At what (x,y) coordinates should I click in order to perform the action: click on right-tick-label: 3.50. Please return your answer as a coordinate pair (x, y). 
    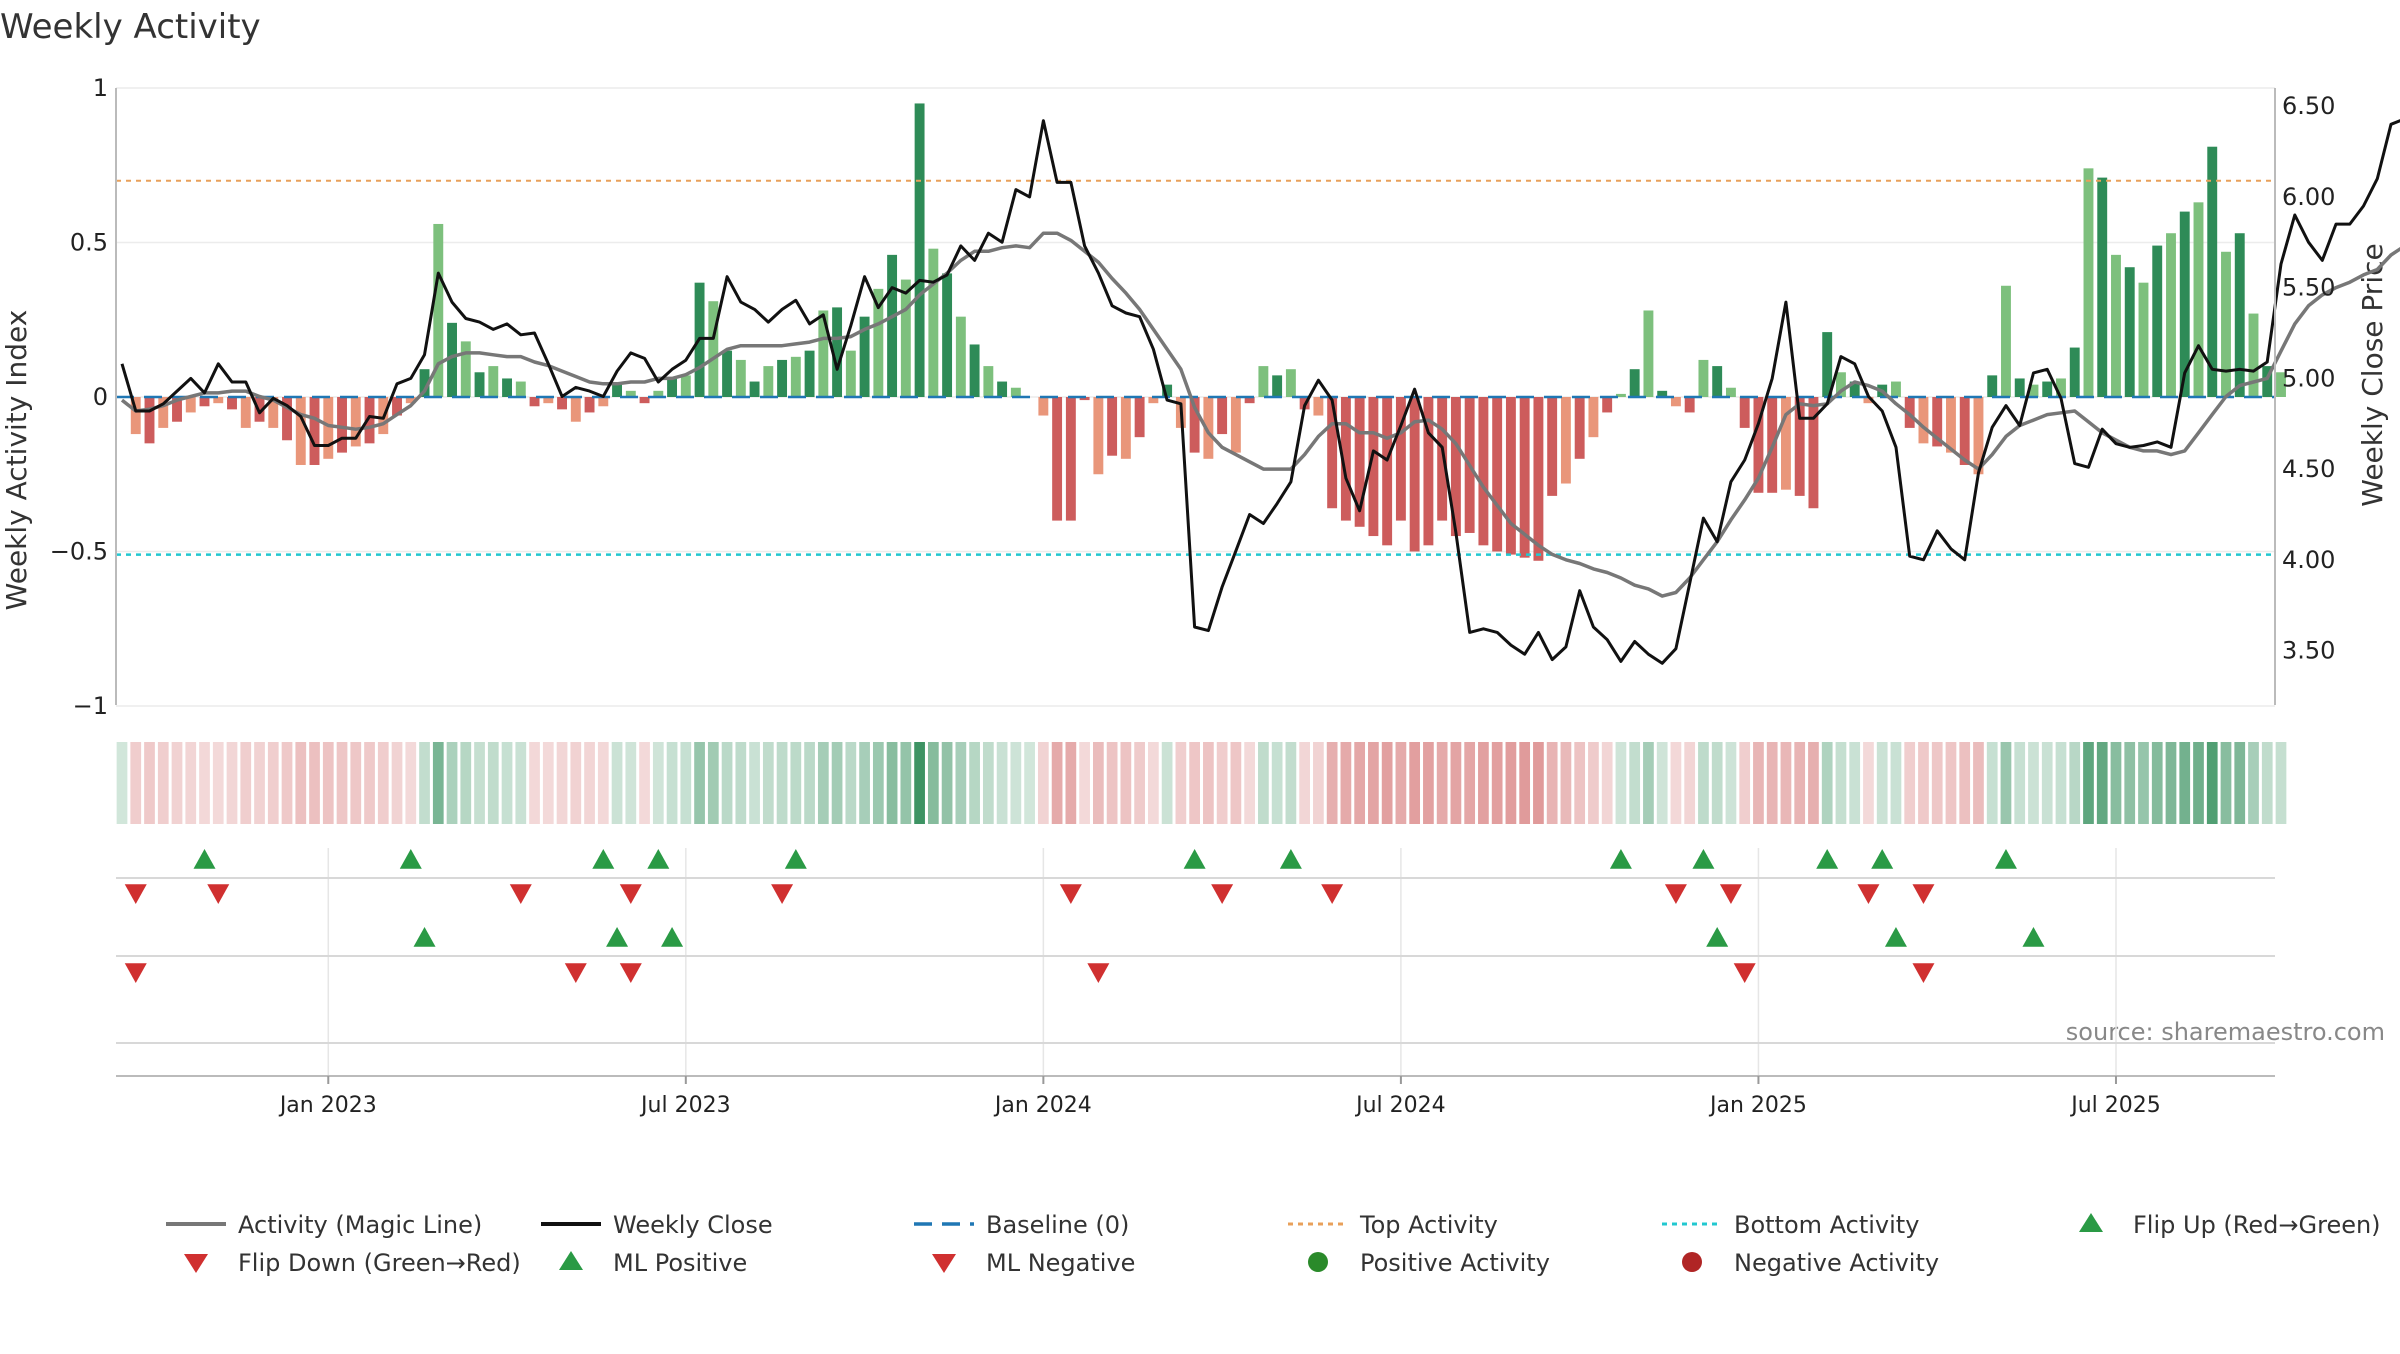
    Looking at the image, I should click on (2308, 651).